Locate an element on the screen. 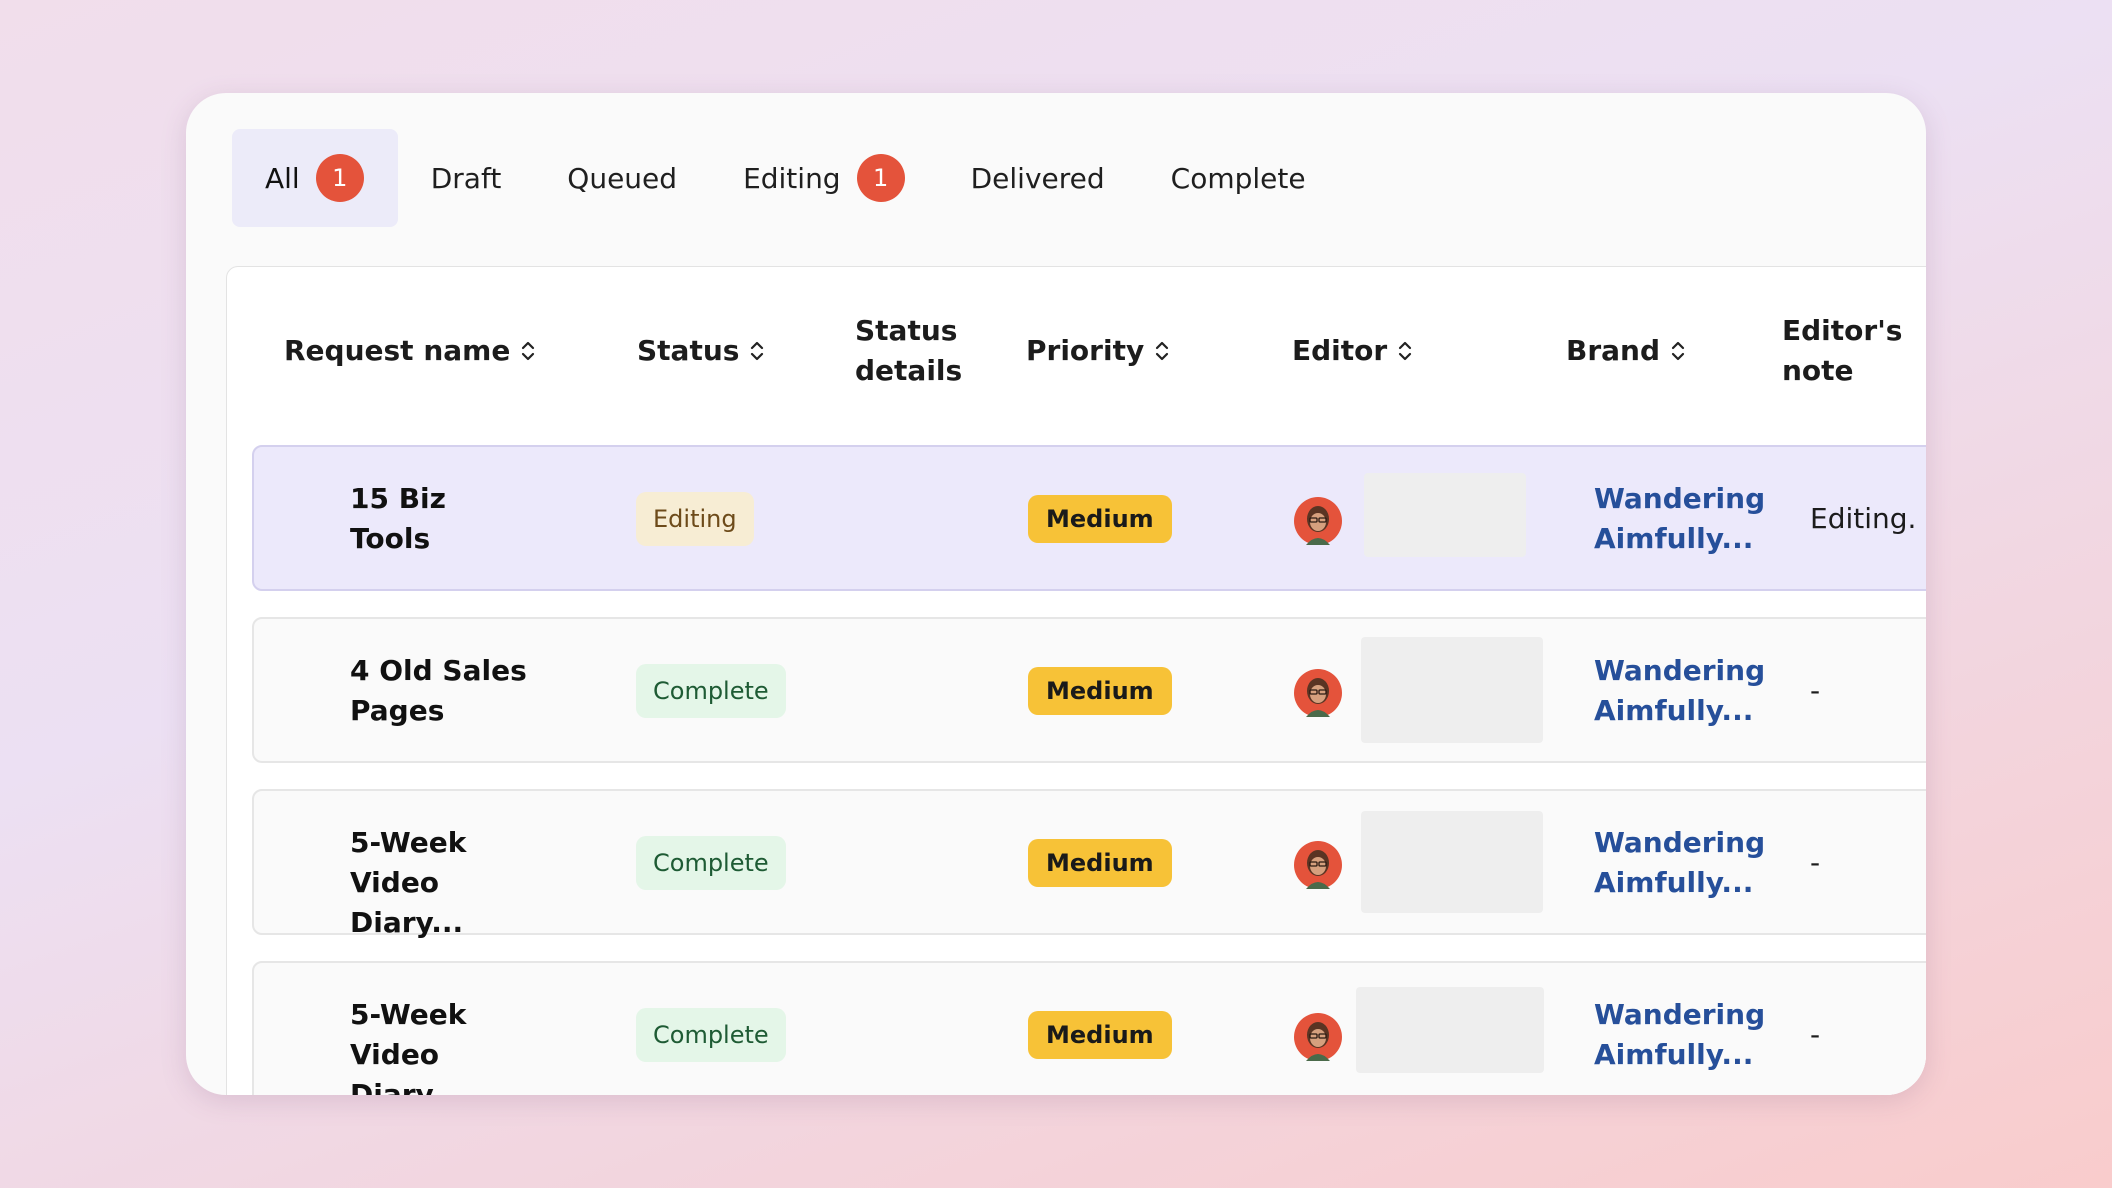 Image resolution: width=2112 pixels, height=1188 pixels. header-label: details is located at coordinates (909, 370).